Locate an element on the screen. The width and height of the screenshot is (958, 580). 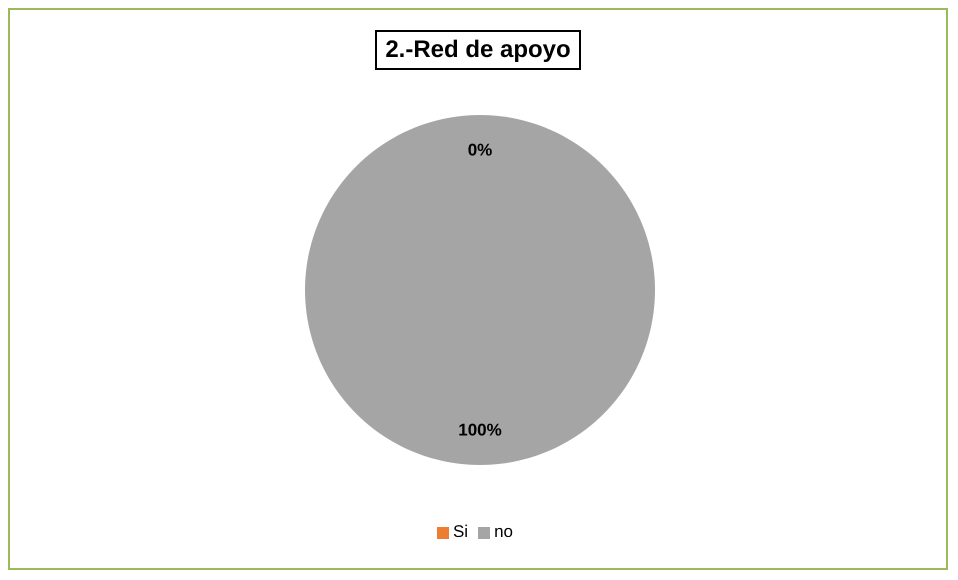
legend-label: Si is located at coordinates (460, 531).